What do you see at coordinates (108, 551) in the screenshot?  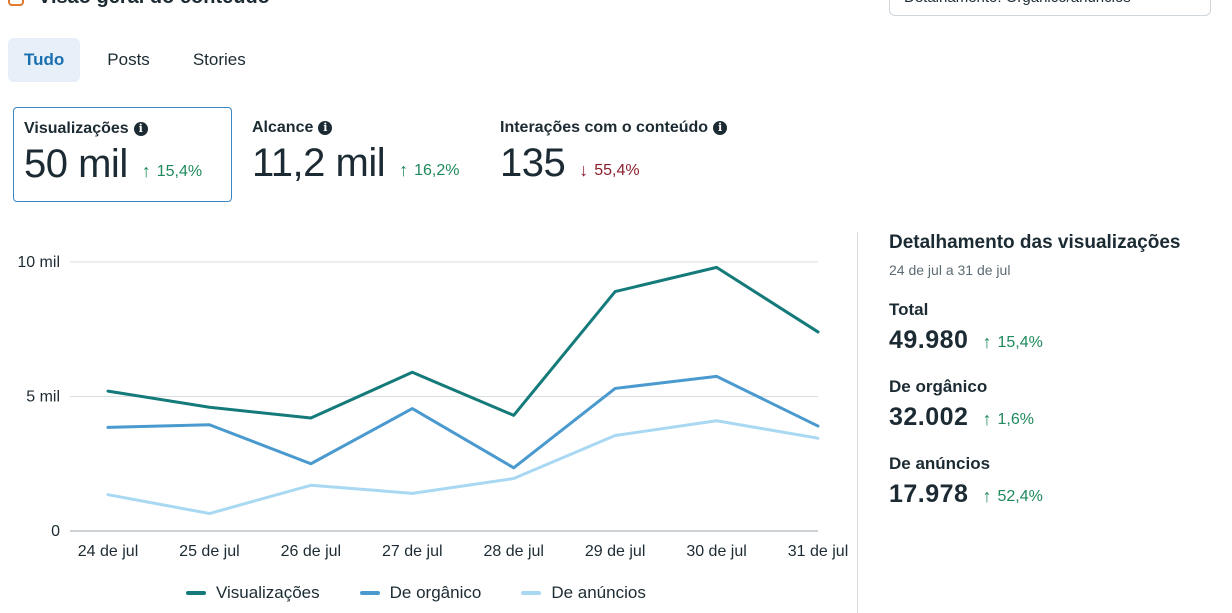 I see `x-tick-label: 24 de jul` at bounding box center [108, 551].